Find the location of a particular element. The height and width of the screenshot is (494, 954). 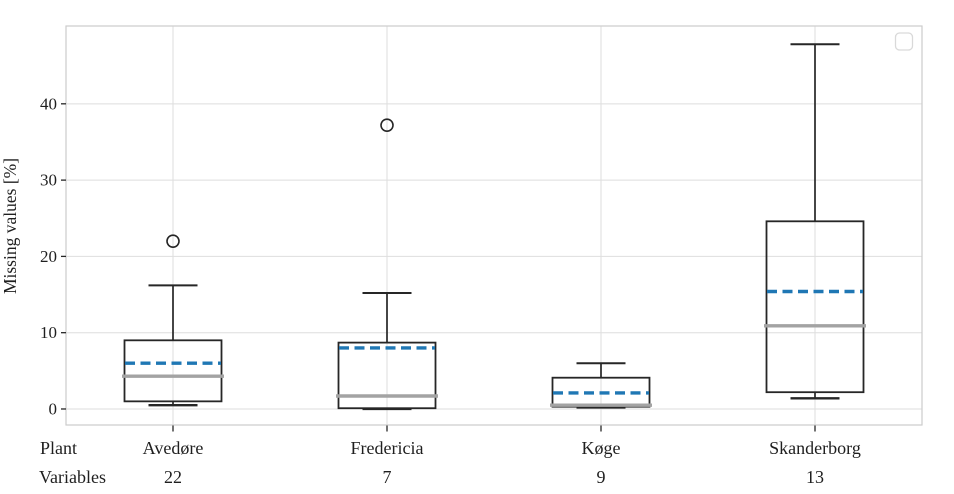

category-label: Skanderborg is located at coordinates (815, 448).